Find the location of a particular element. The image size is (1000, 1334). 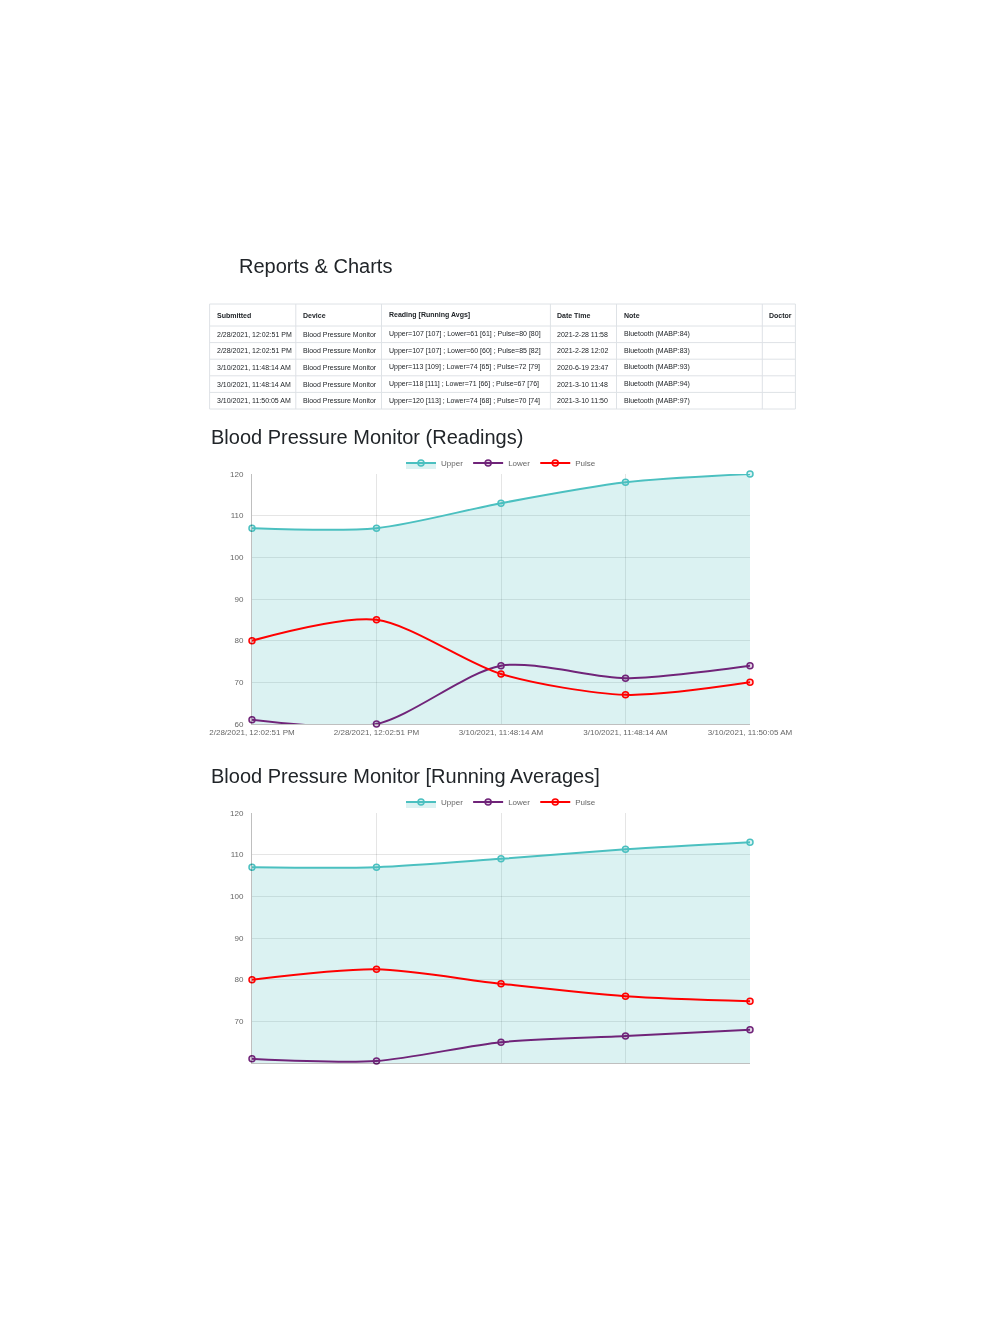

x-tick-label: 3/10/2021, 11:50:05 AM is located at coordinates (750, 732).